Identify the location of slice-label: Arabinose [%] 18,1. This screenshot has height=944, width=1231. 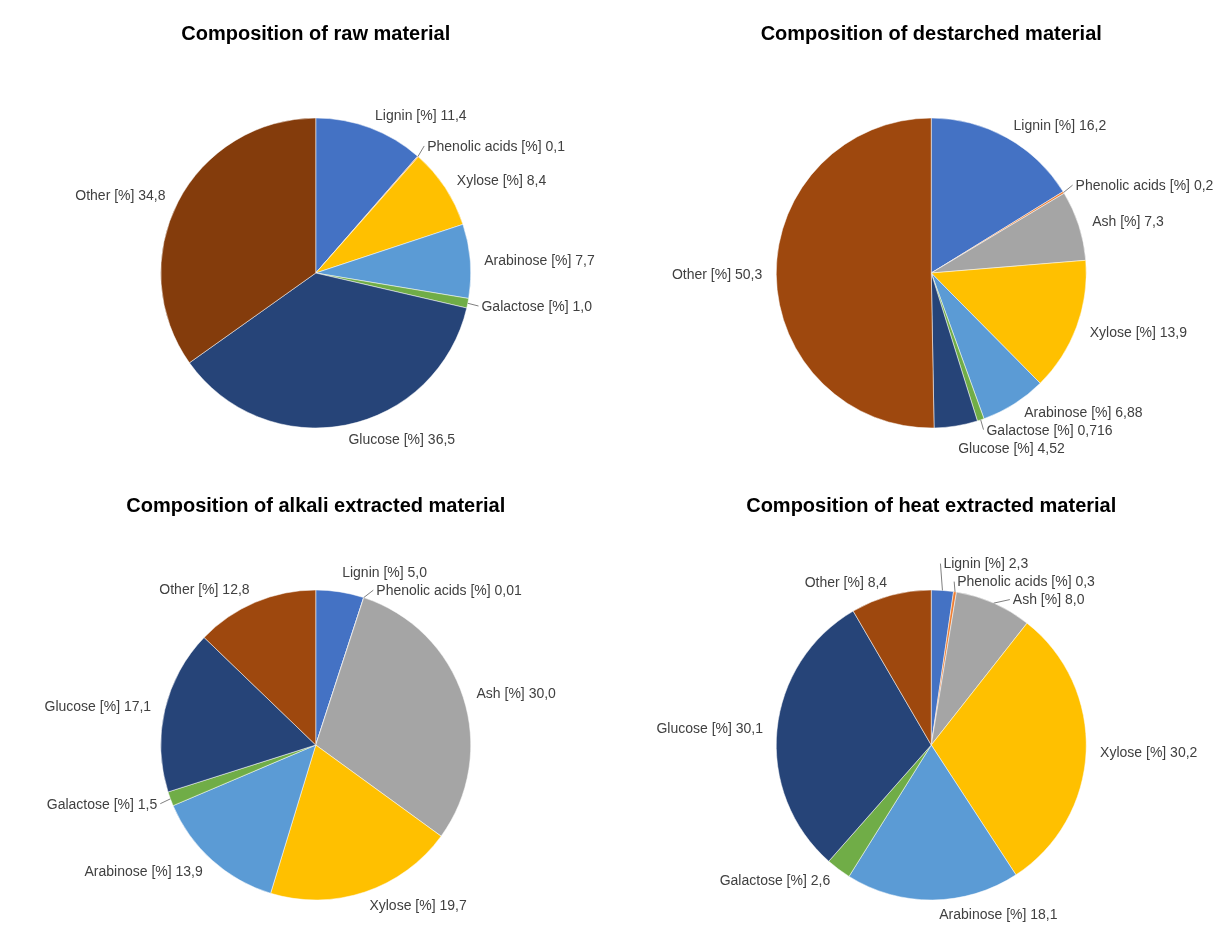
(998, 913).